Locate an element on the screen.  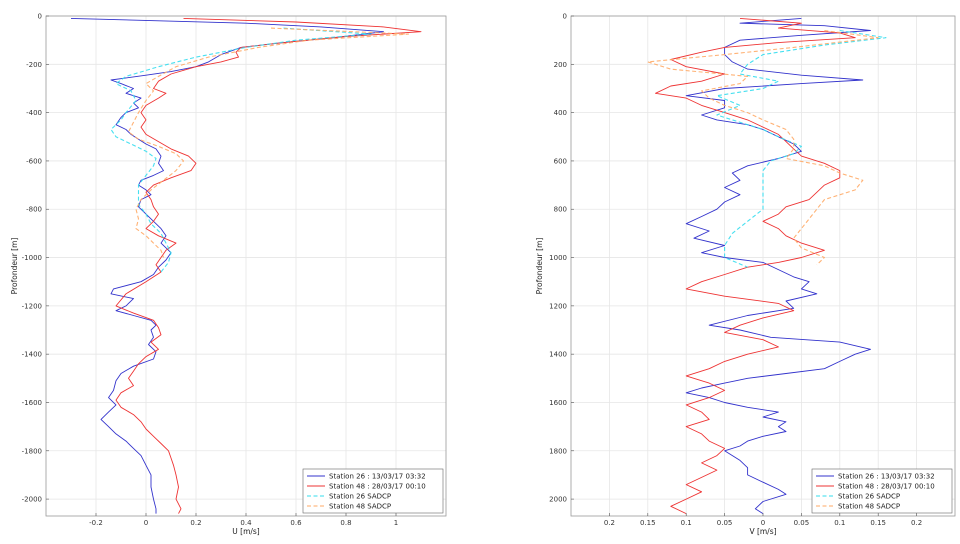
y-tick-label: 1400 is located at coordinates (558, 355).